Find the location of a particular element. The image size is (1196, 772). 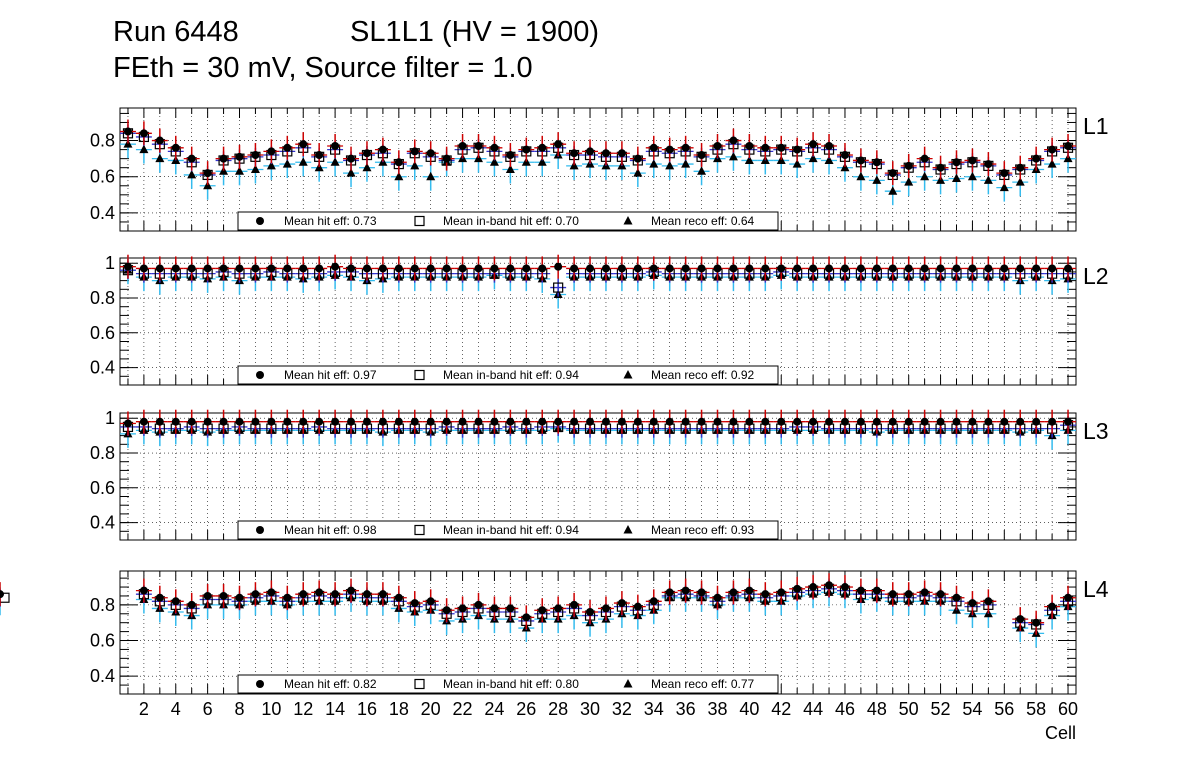

layer-label: L4 is located at coordinates (1096, 589).